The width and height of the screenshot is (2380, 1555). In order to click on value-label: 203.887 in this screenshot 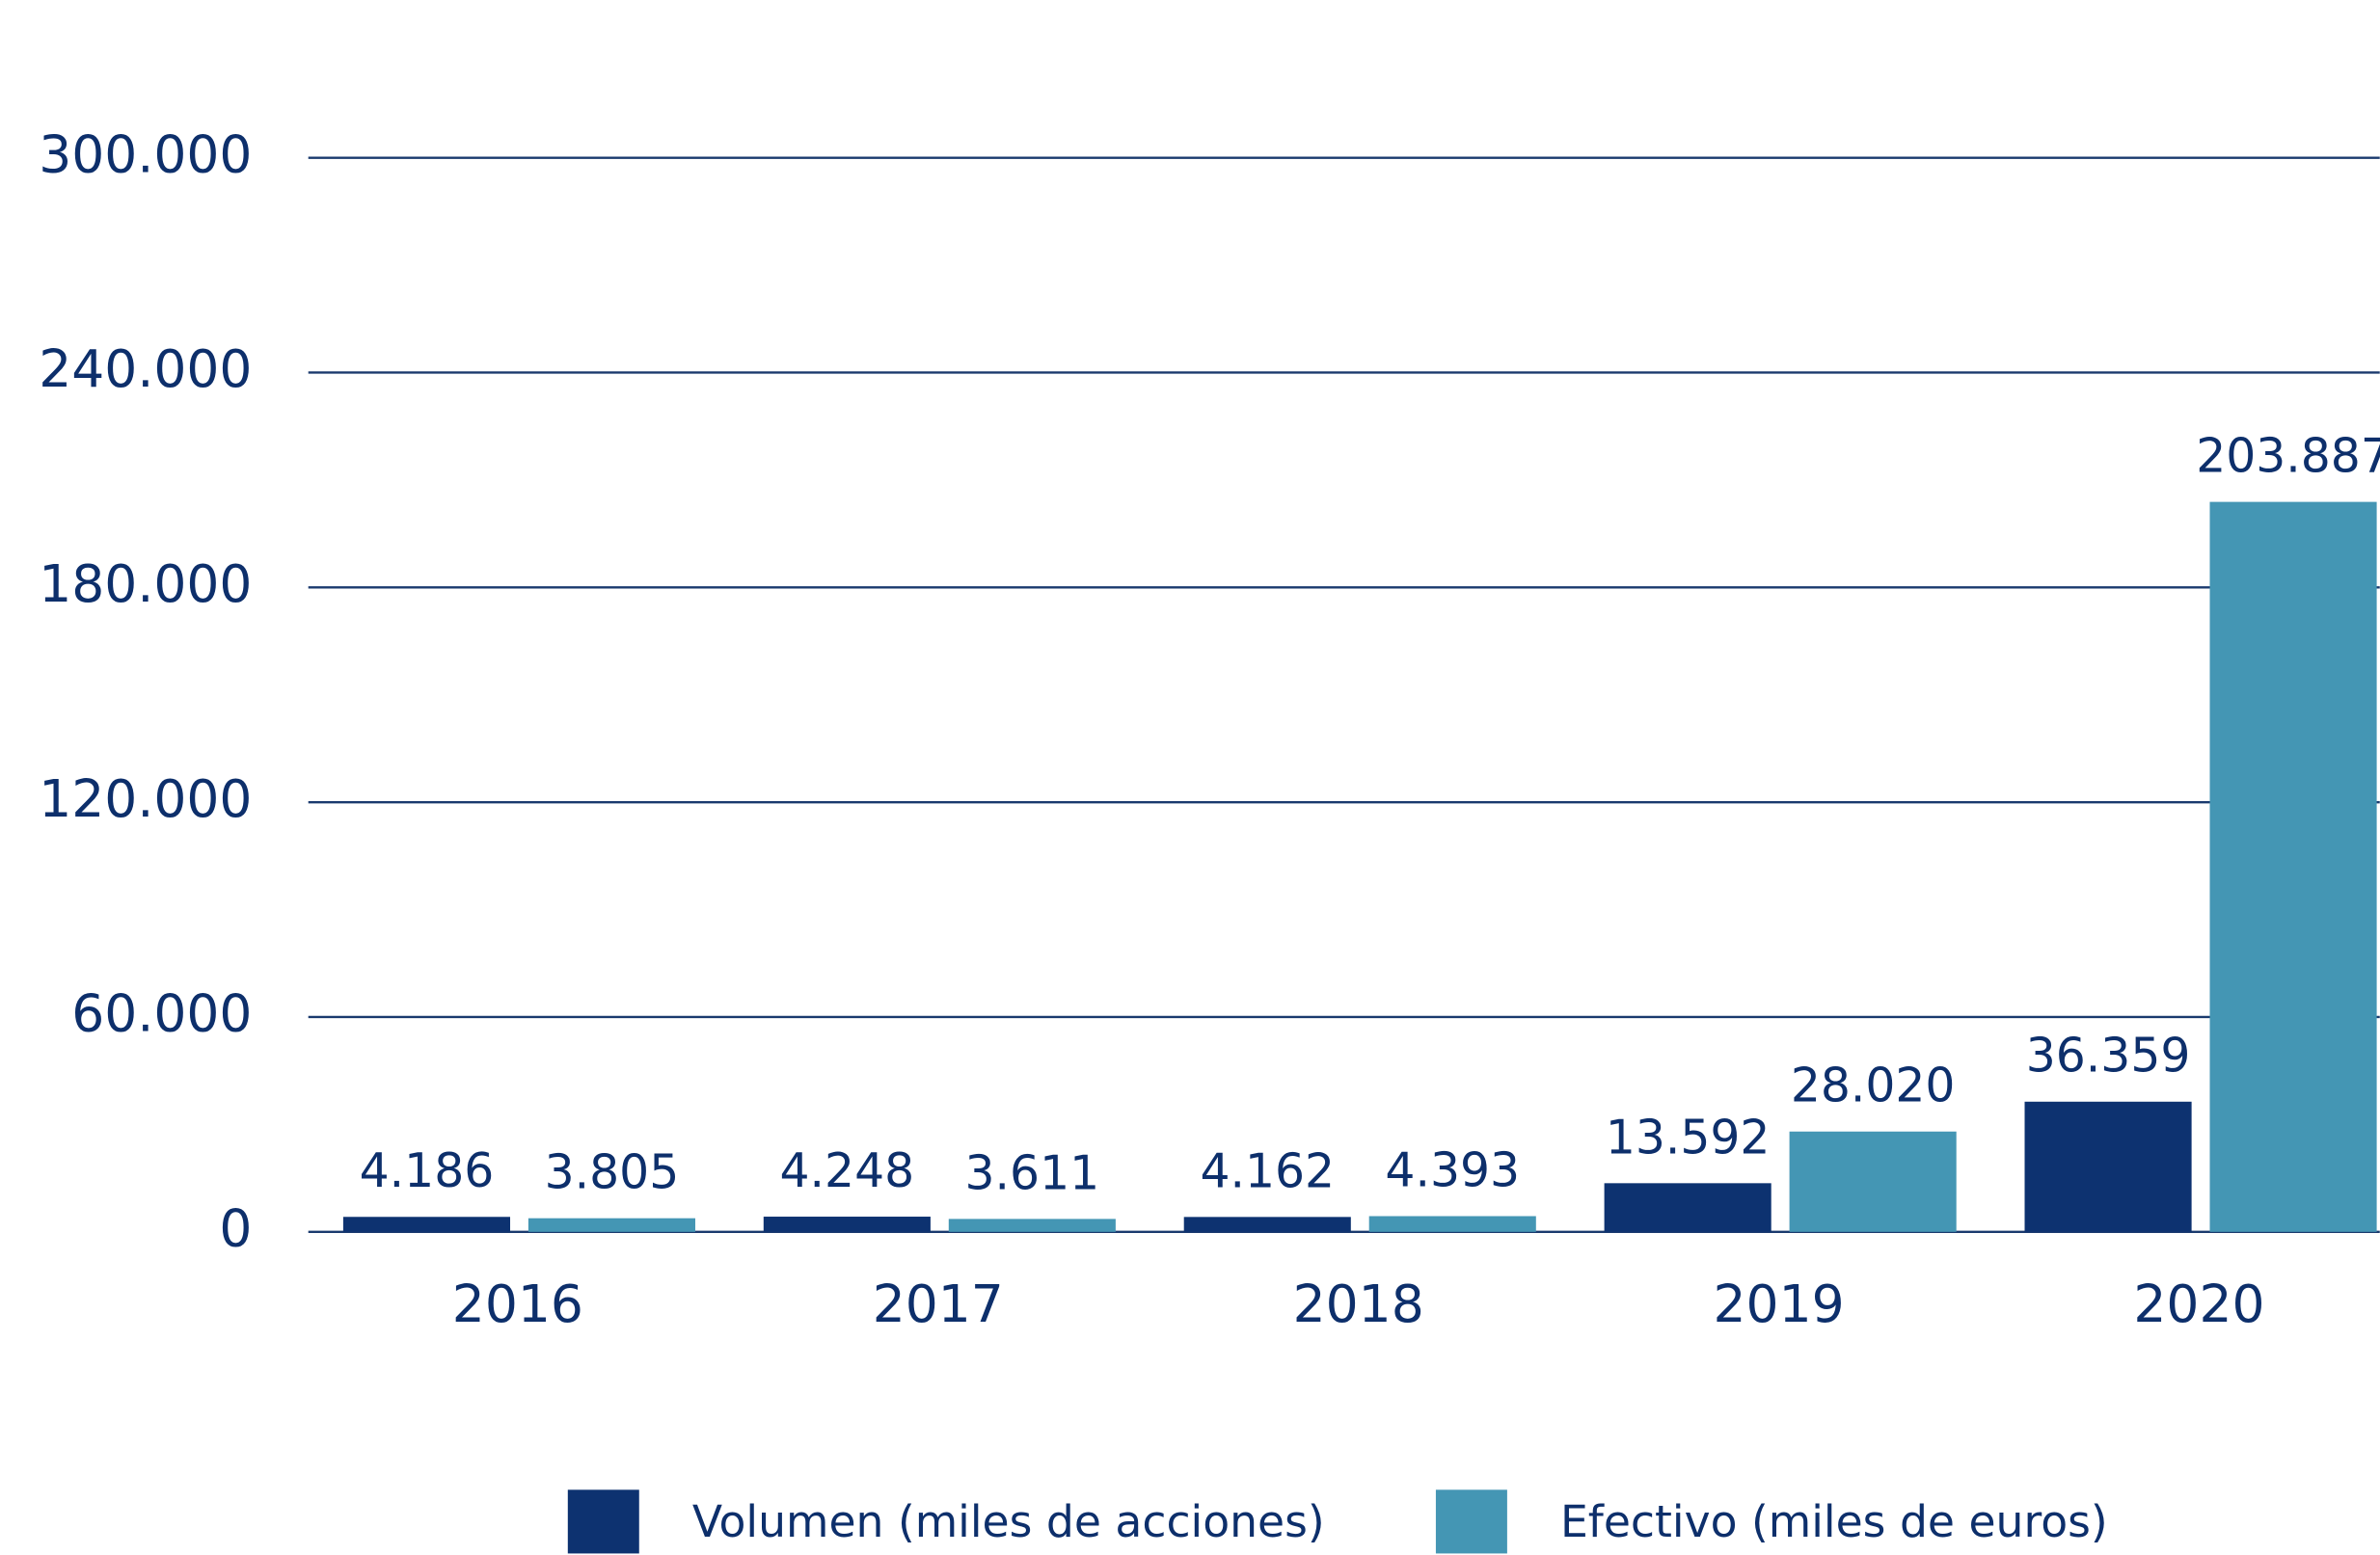, I will do `click(2288, 456)`.